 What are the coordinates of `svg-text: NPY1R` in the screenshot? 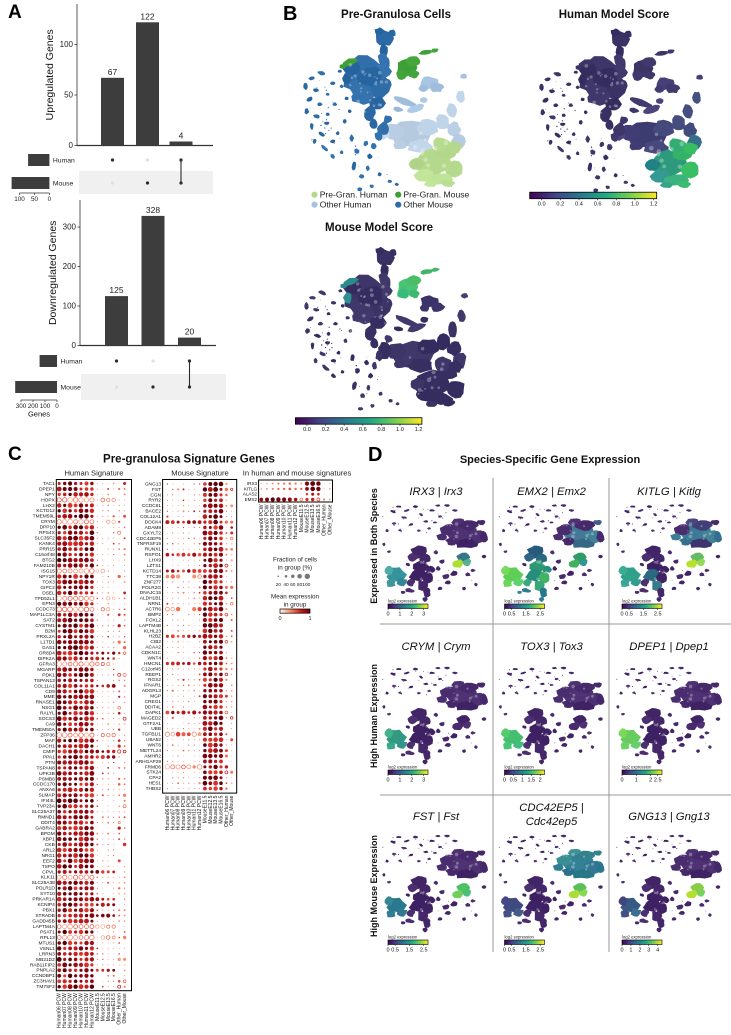 It's located at (47, 577).